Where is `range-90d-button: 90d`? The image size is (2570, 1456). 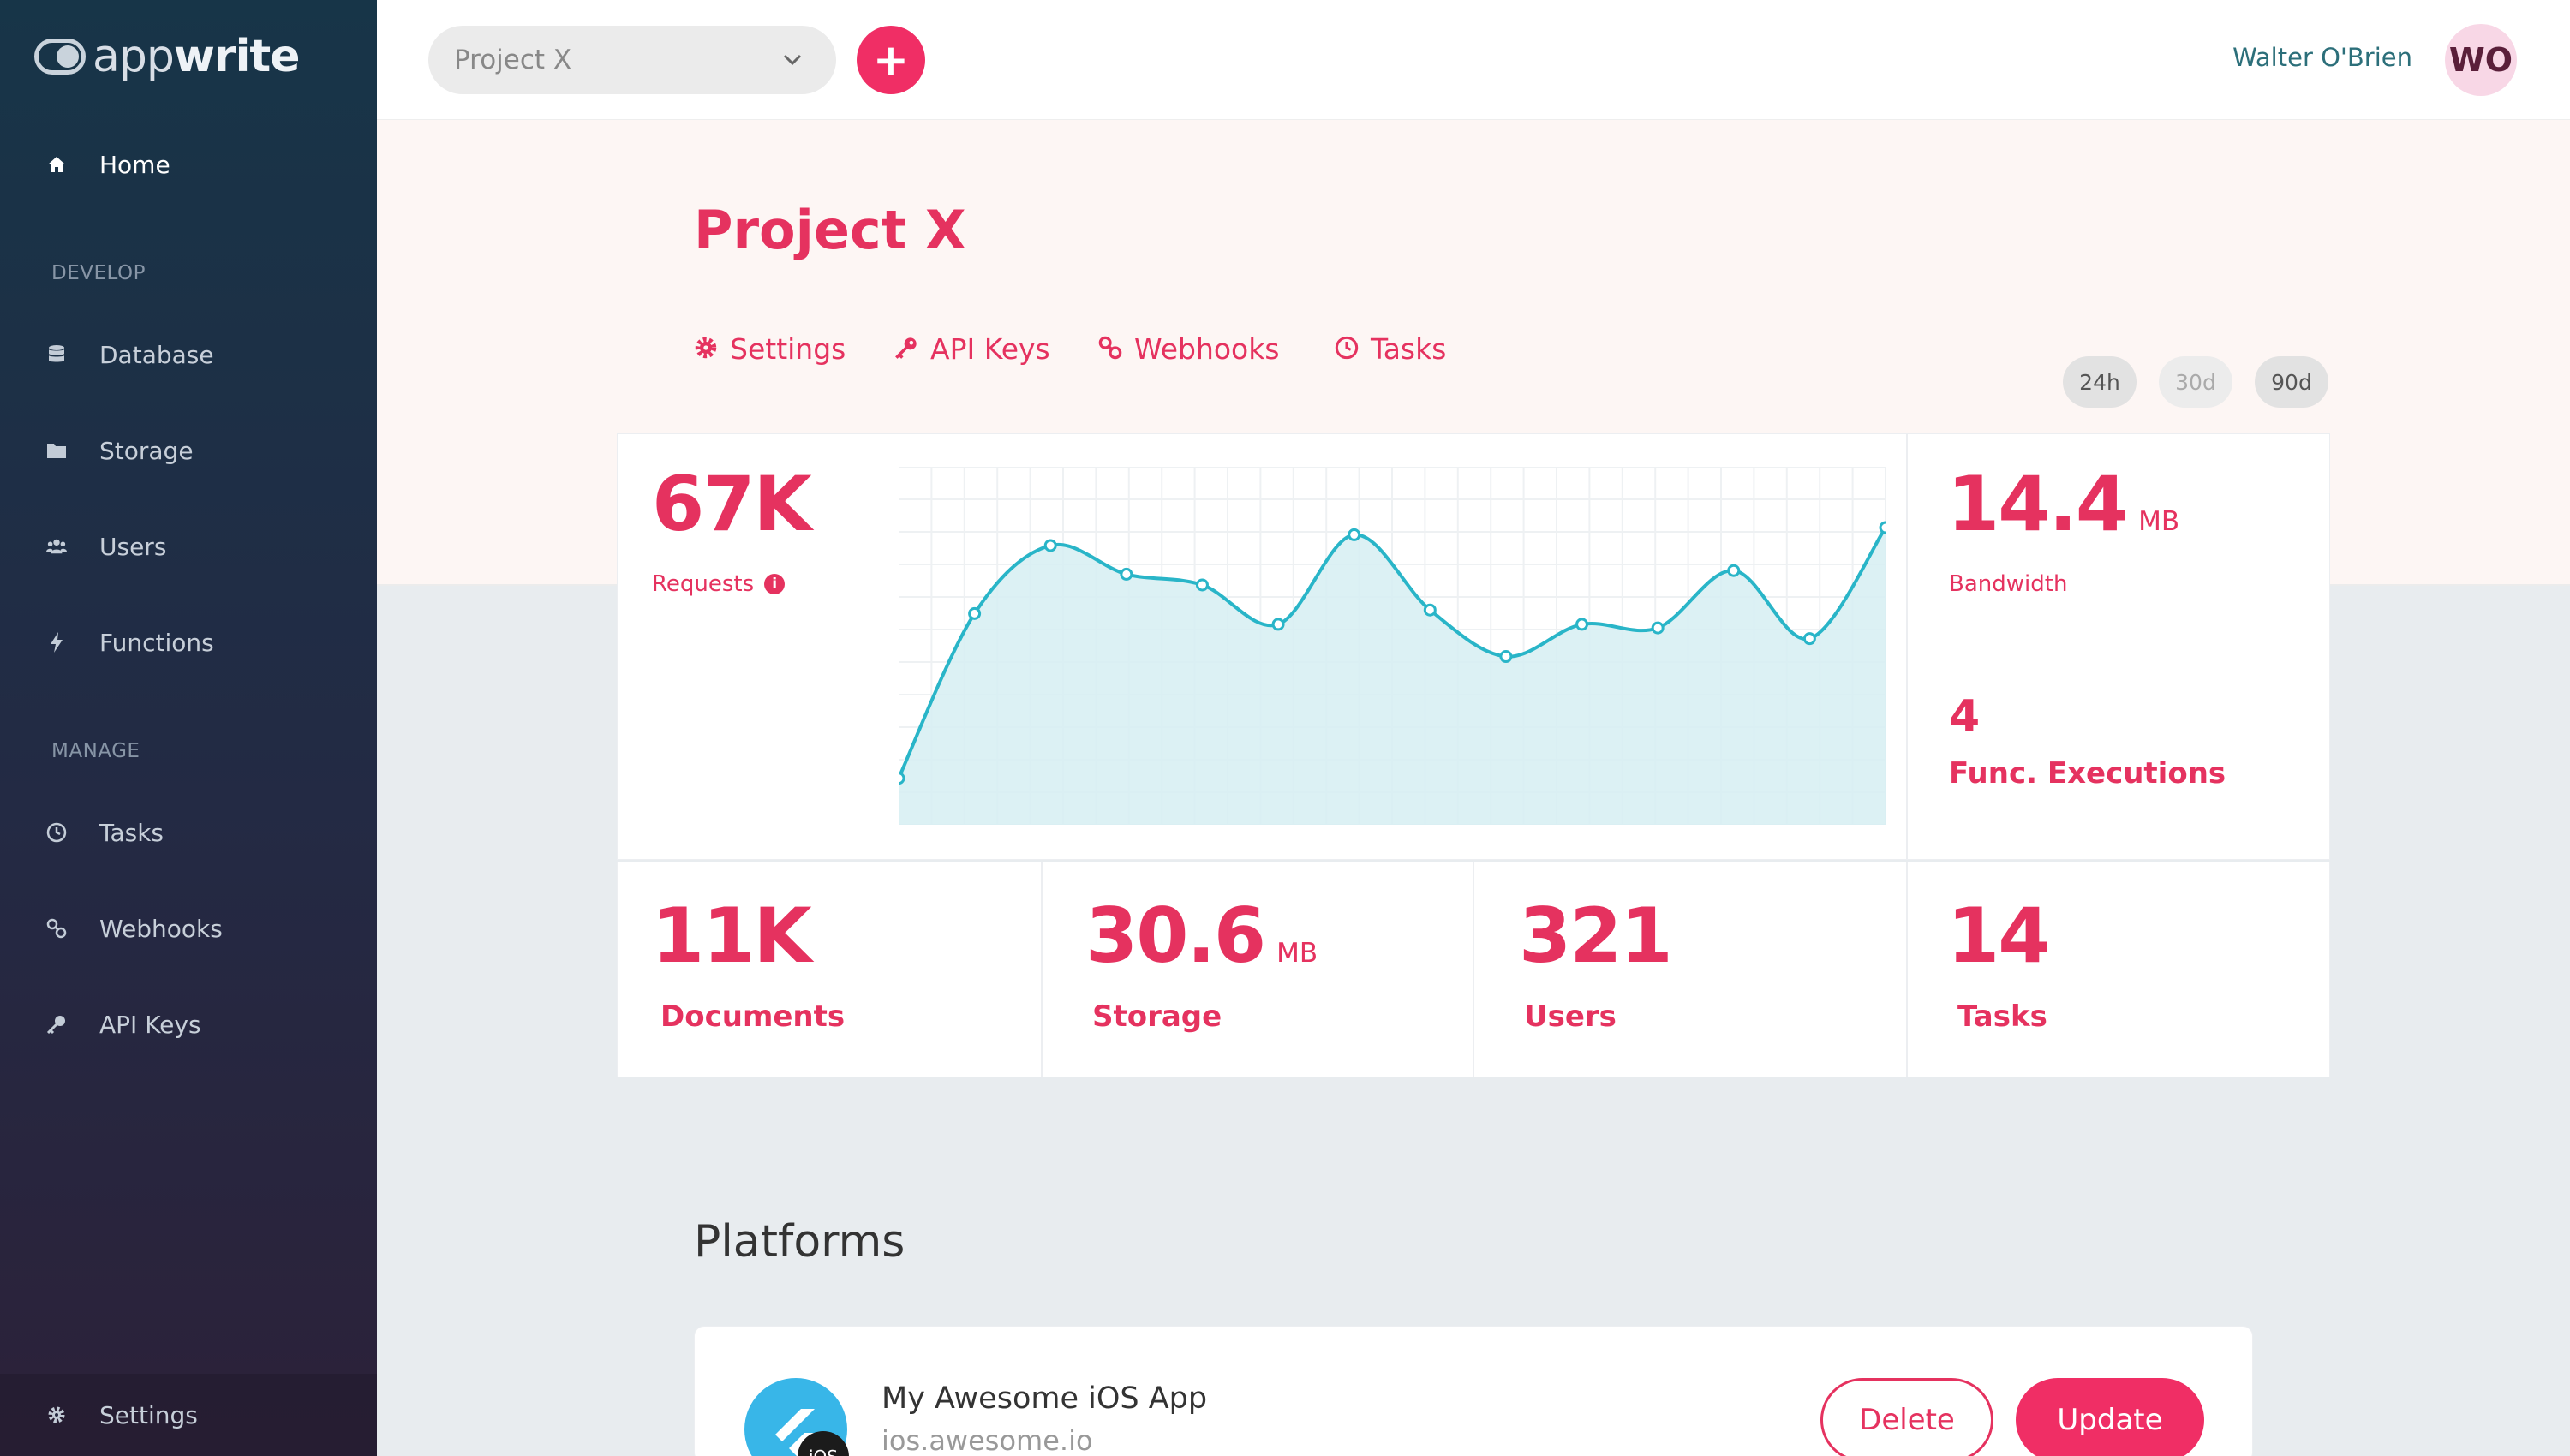 range-90d-button: 90d is located at coordinates (2292, 382).